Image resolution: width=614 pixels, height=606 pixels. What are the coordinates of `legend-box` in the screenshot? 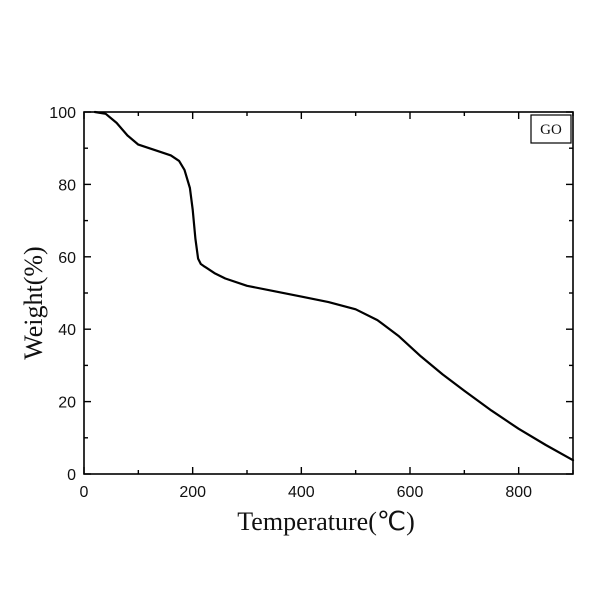 It's located at (551, 129).